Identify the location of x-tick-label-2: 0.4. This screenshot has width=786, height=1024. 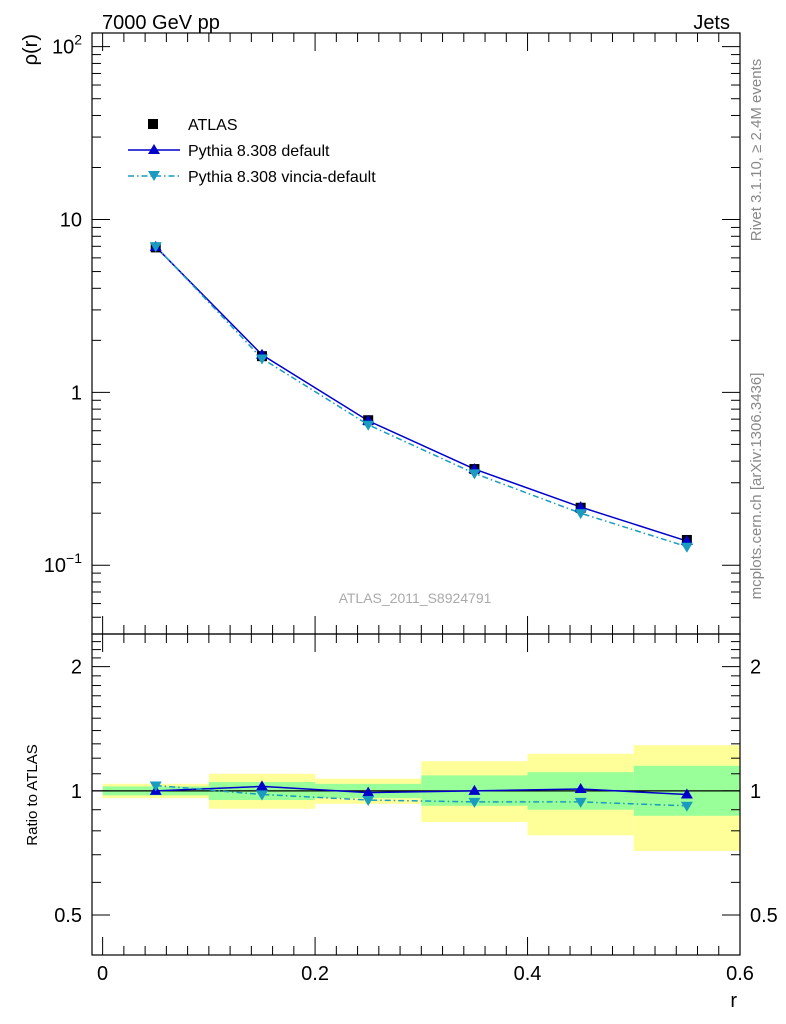
(528, 974).